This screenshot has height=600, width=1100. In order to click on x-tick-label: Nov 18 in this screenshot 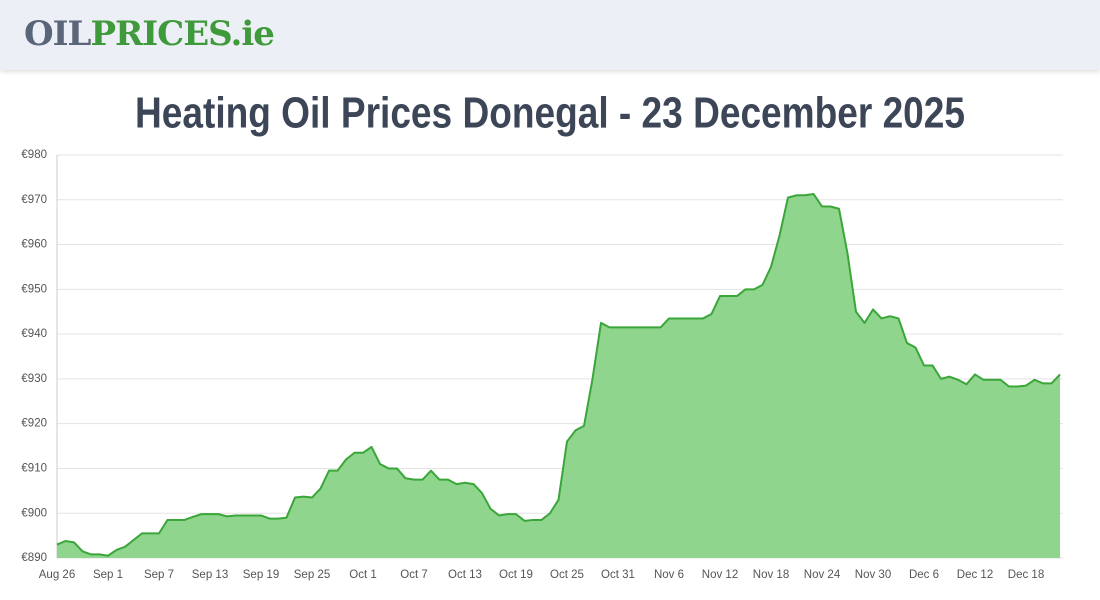, I will do `click(771, 575)`.